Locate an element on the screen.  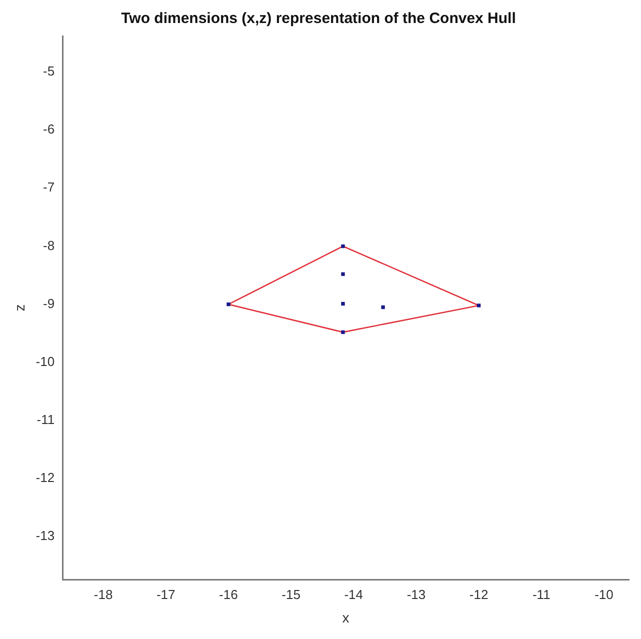
x-tick-label: -15 is located at coordinates (291, 594).